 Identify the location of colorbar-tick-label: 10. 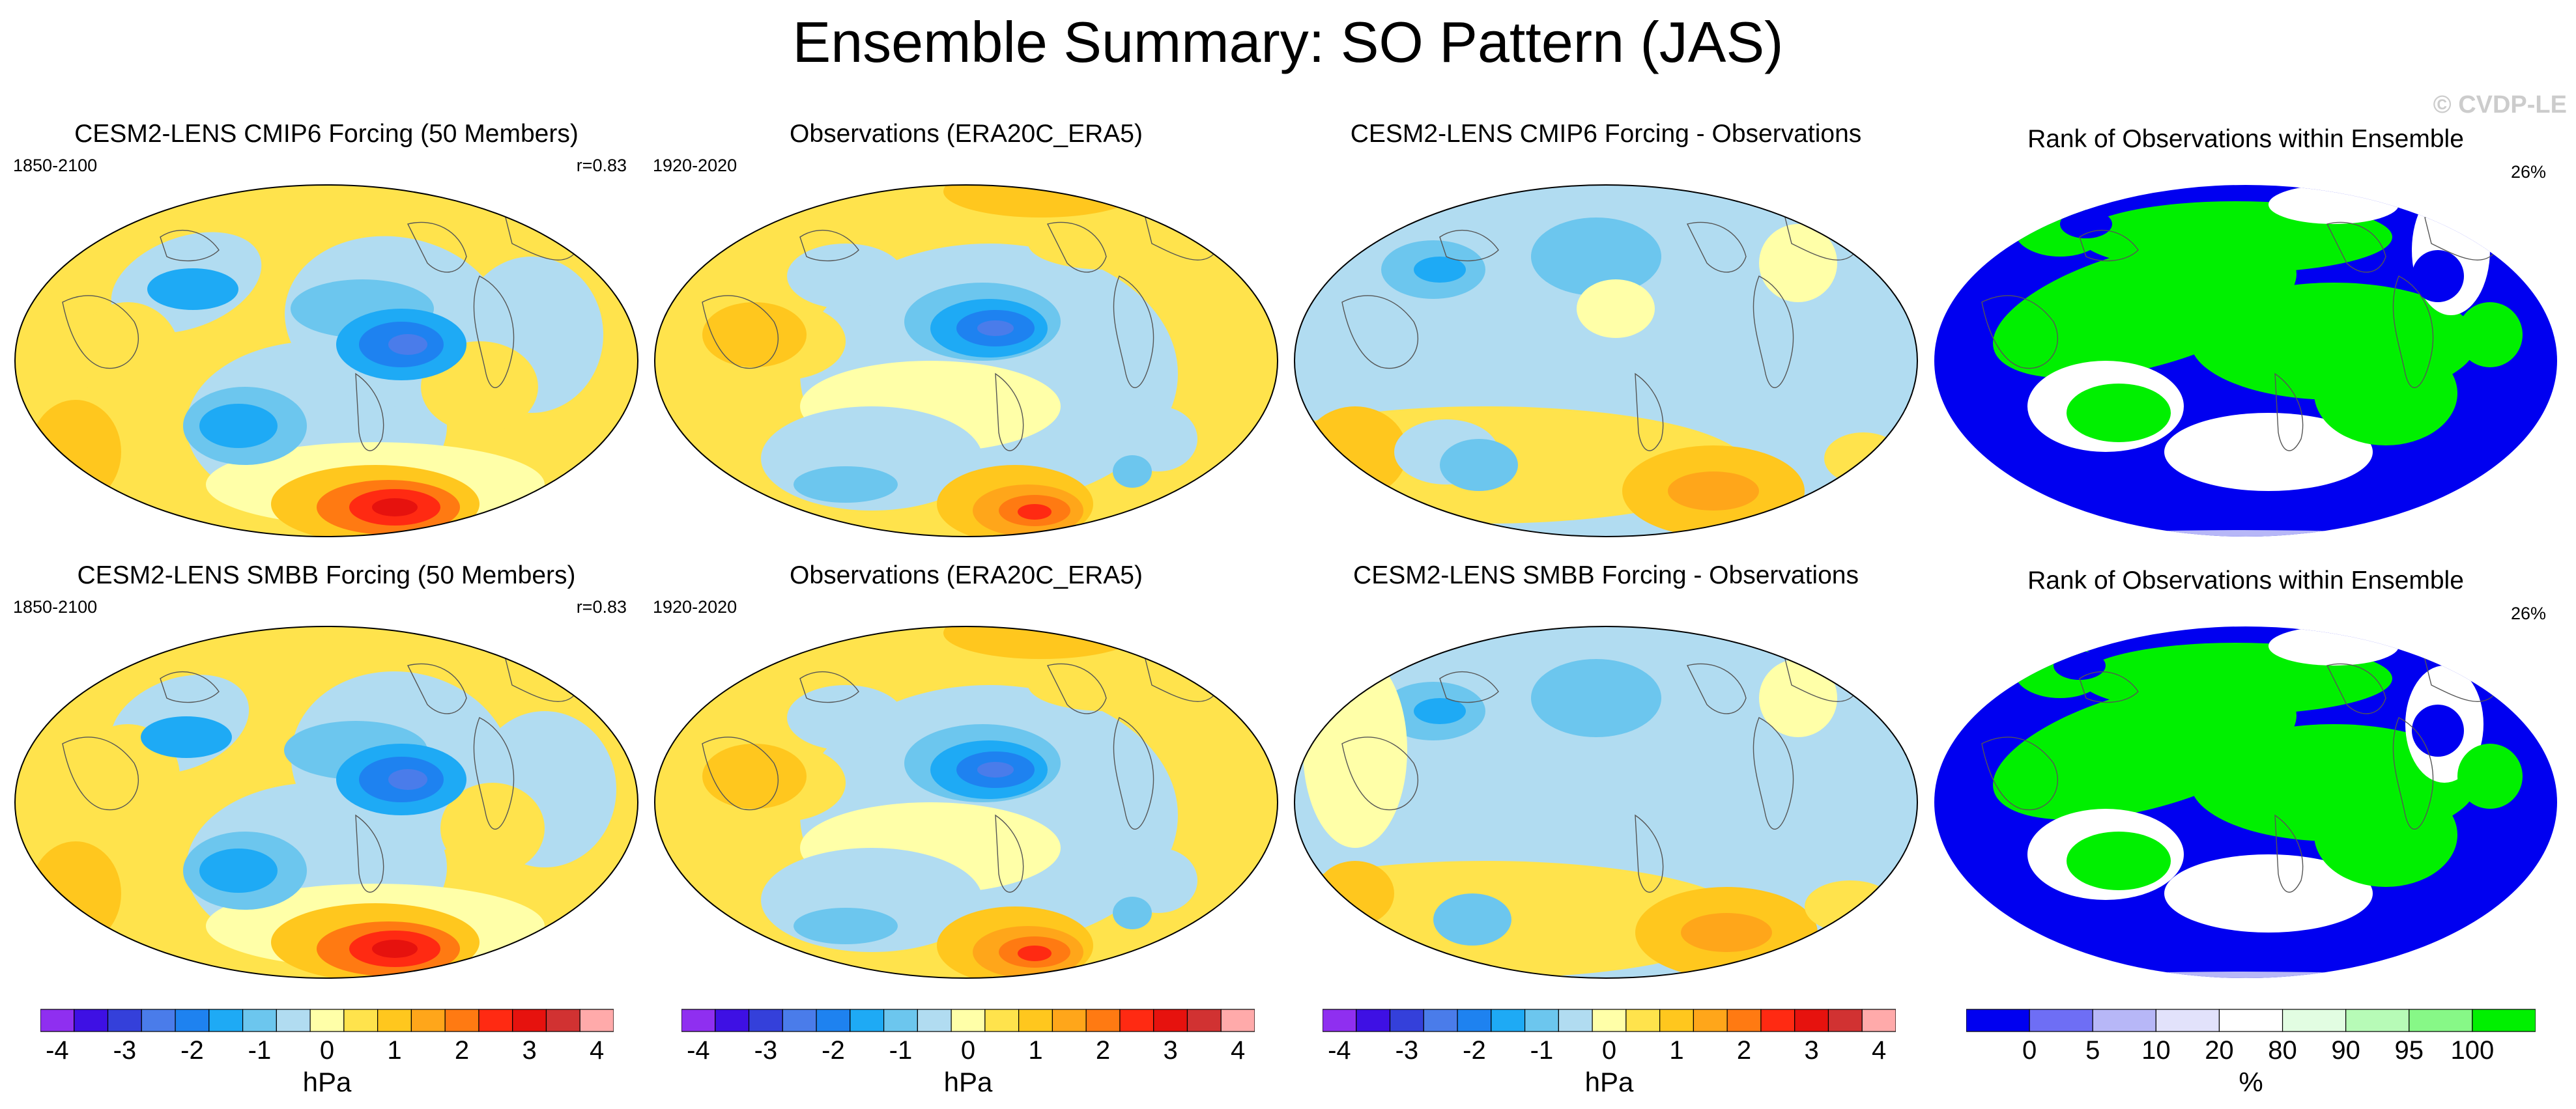
(2156, 1050).